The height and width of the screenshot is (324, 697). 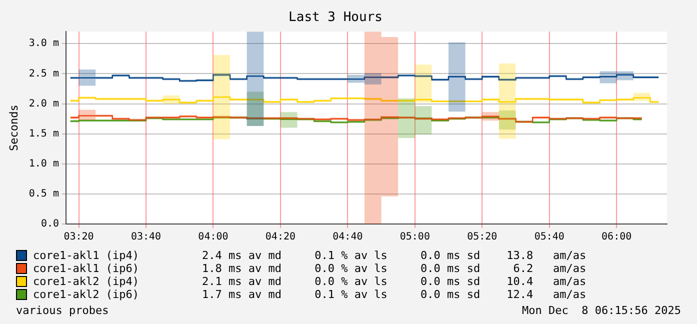 I want to click on legend-label: core1-akl1 (ip4), so click(x=86, y=255).